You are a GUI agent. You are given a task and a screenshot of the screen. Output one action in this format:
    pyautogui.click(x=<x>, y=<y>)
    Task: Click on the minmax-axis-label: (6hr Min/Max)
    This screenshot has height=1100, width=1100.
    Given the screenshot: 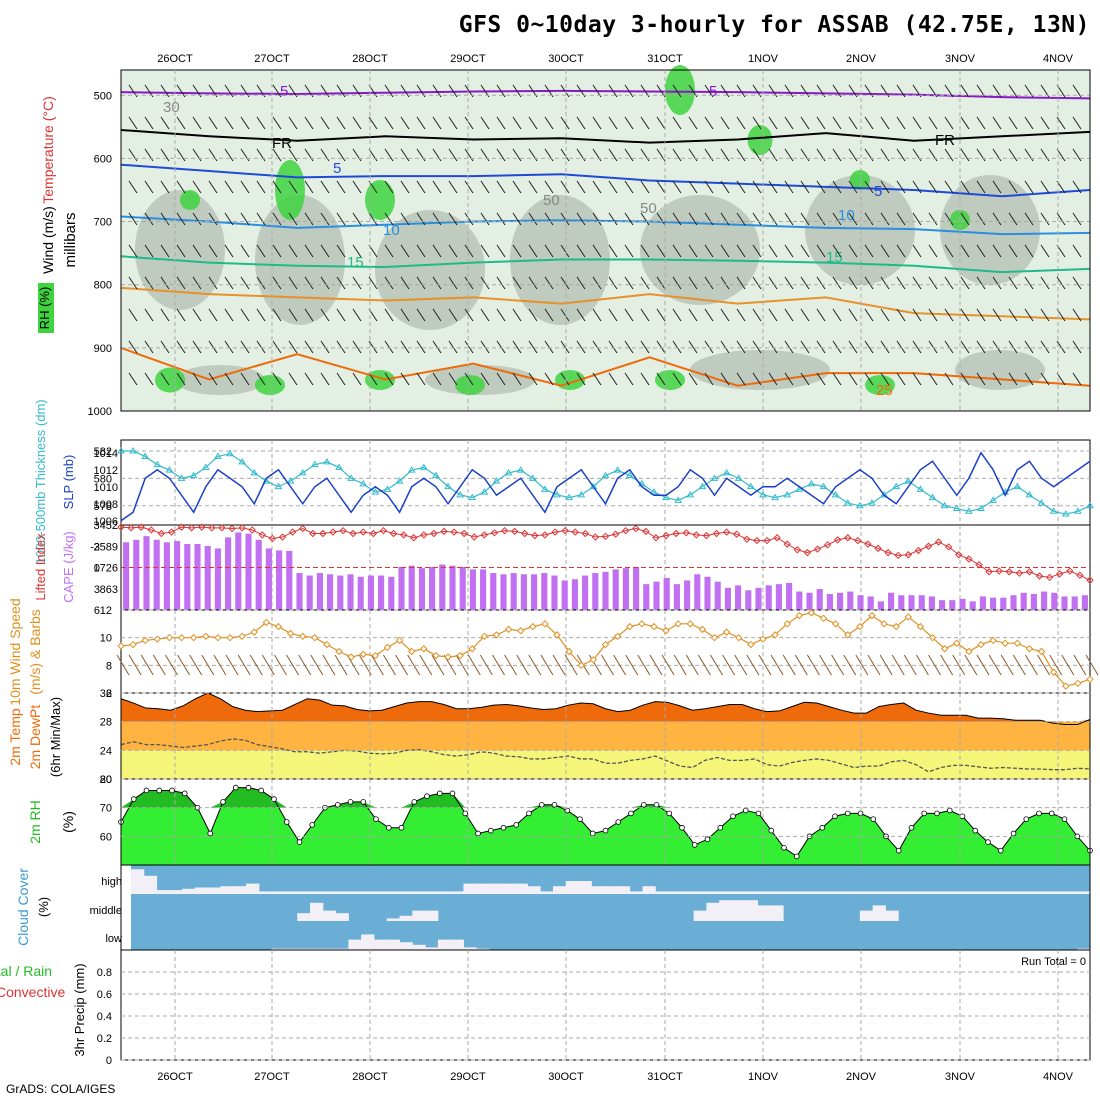 What is the action you would take?
    pyautogui.click(x=55, y=737)
    